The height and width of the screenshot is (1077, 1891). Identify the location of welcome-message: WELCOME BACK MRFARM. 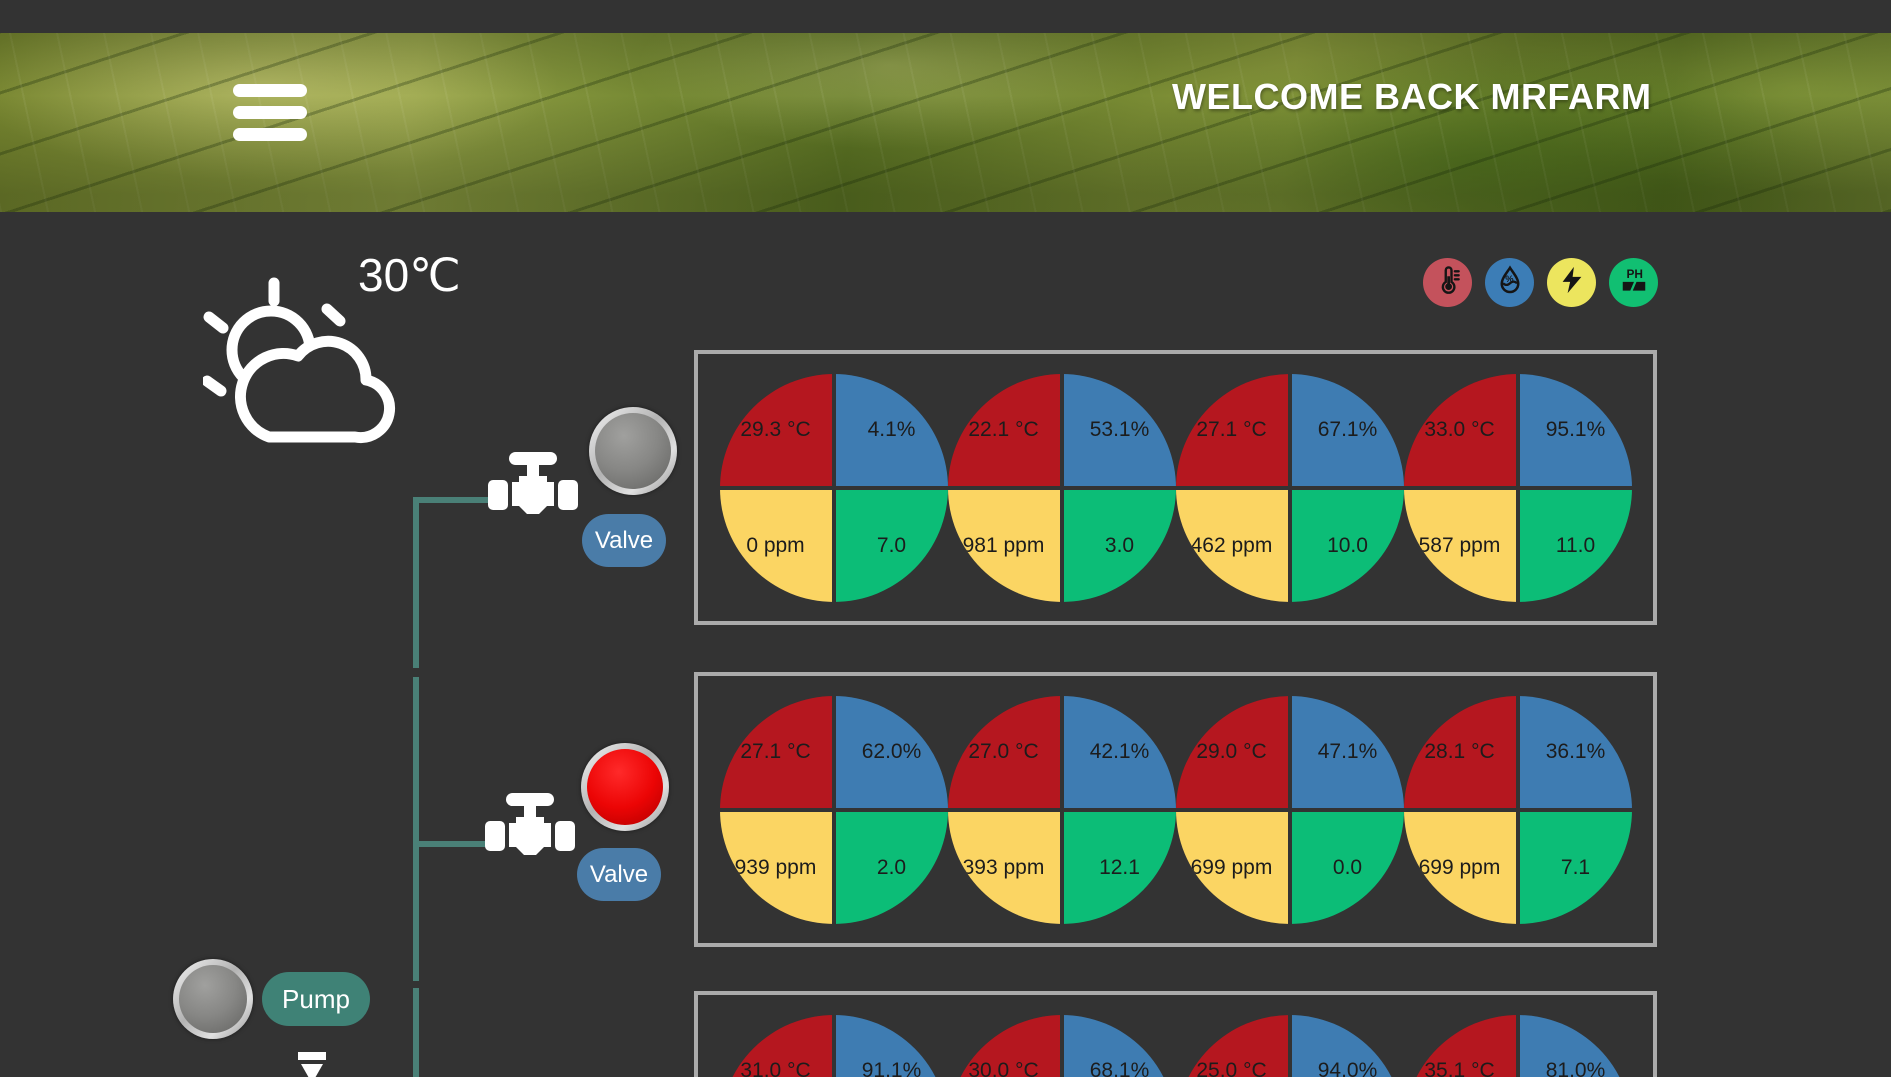
(1412, 96).